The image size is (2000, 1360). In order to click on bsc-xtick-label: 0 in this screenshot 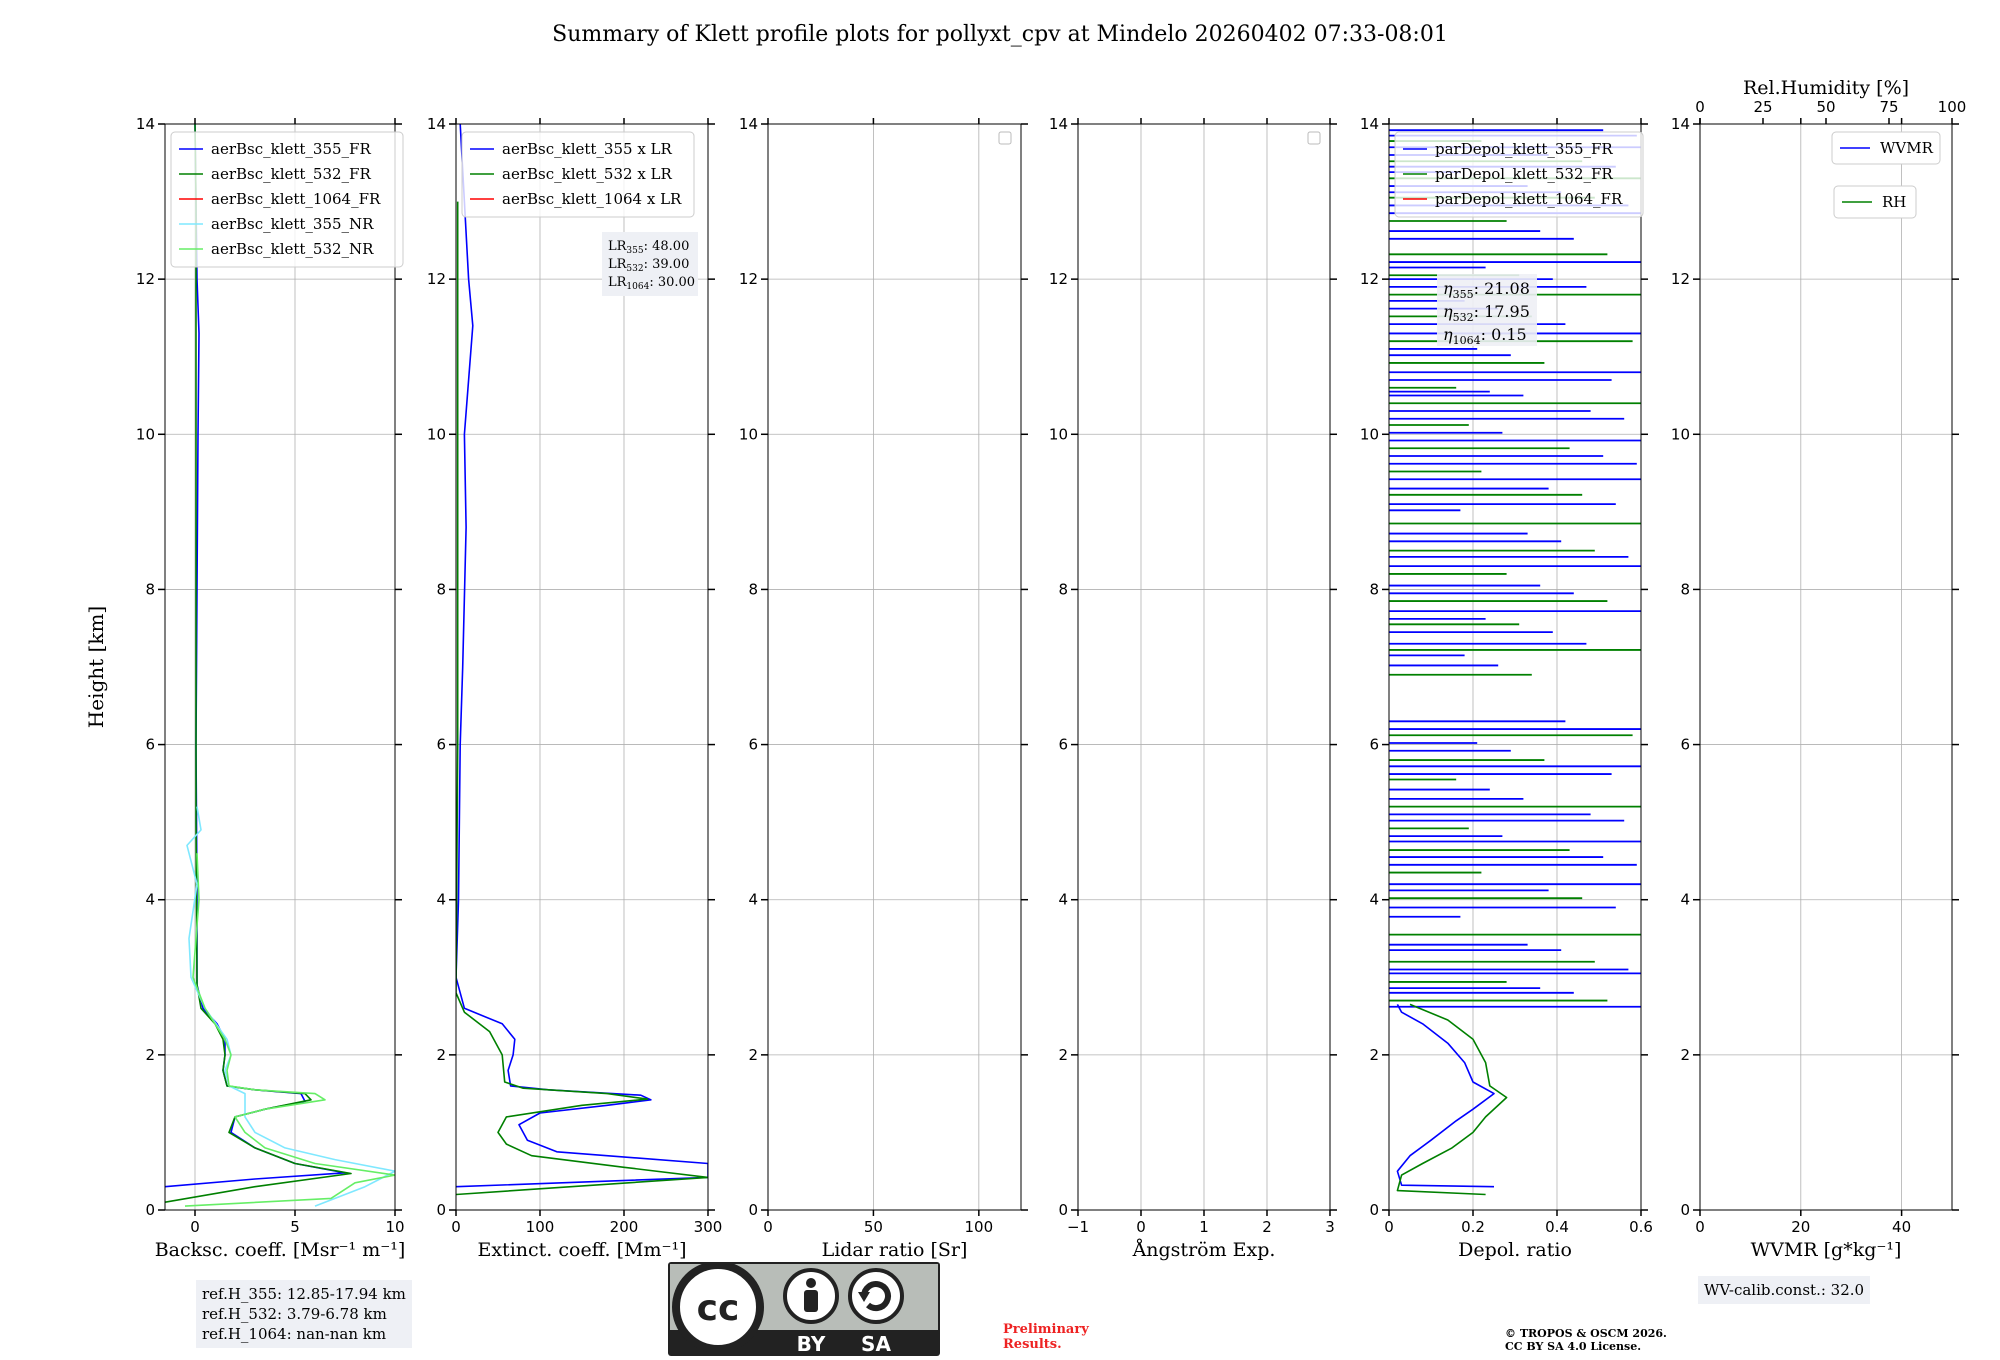, I will do `click(195, 1227)`.